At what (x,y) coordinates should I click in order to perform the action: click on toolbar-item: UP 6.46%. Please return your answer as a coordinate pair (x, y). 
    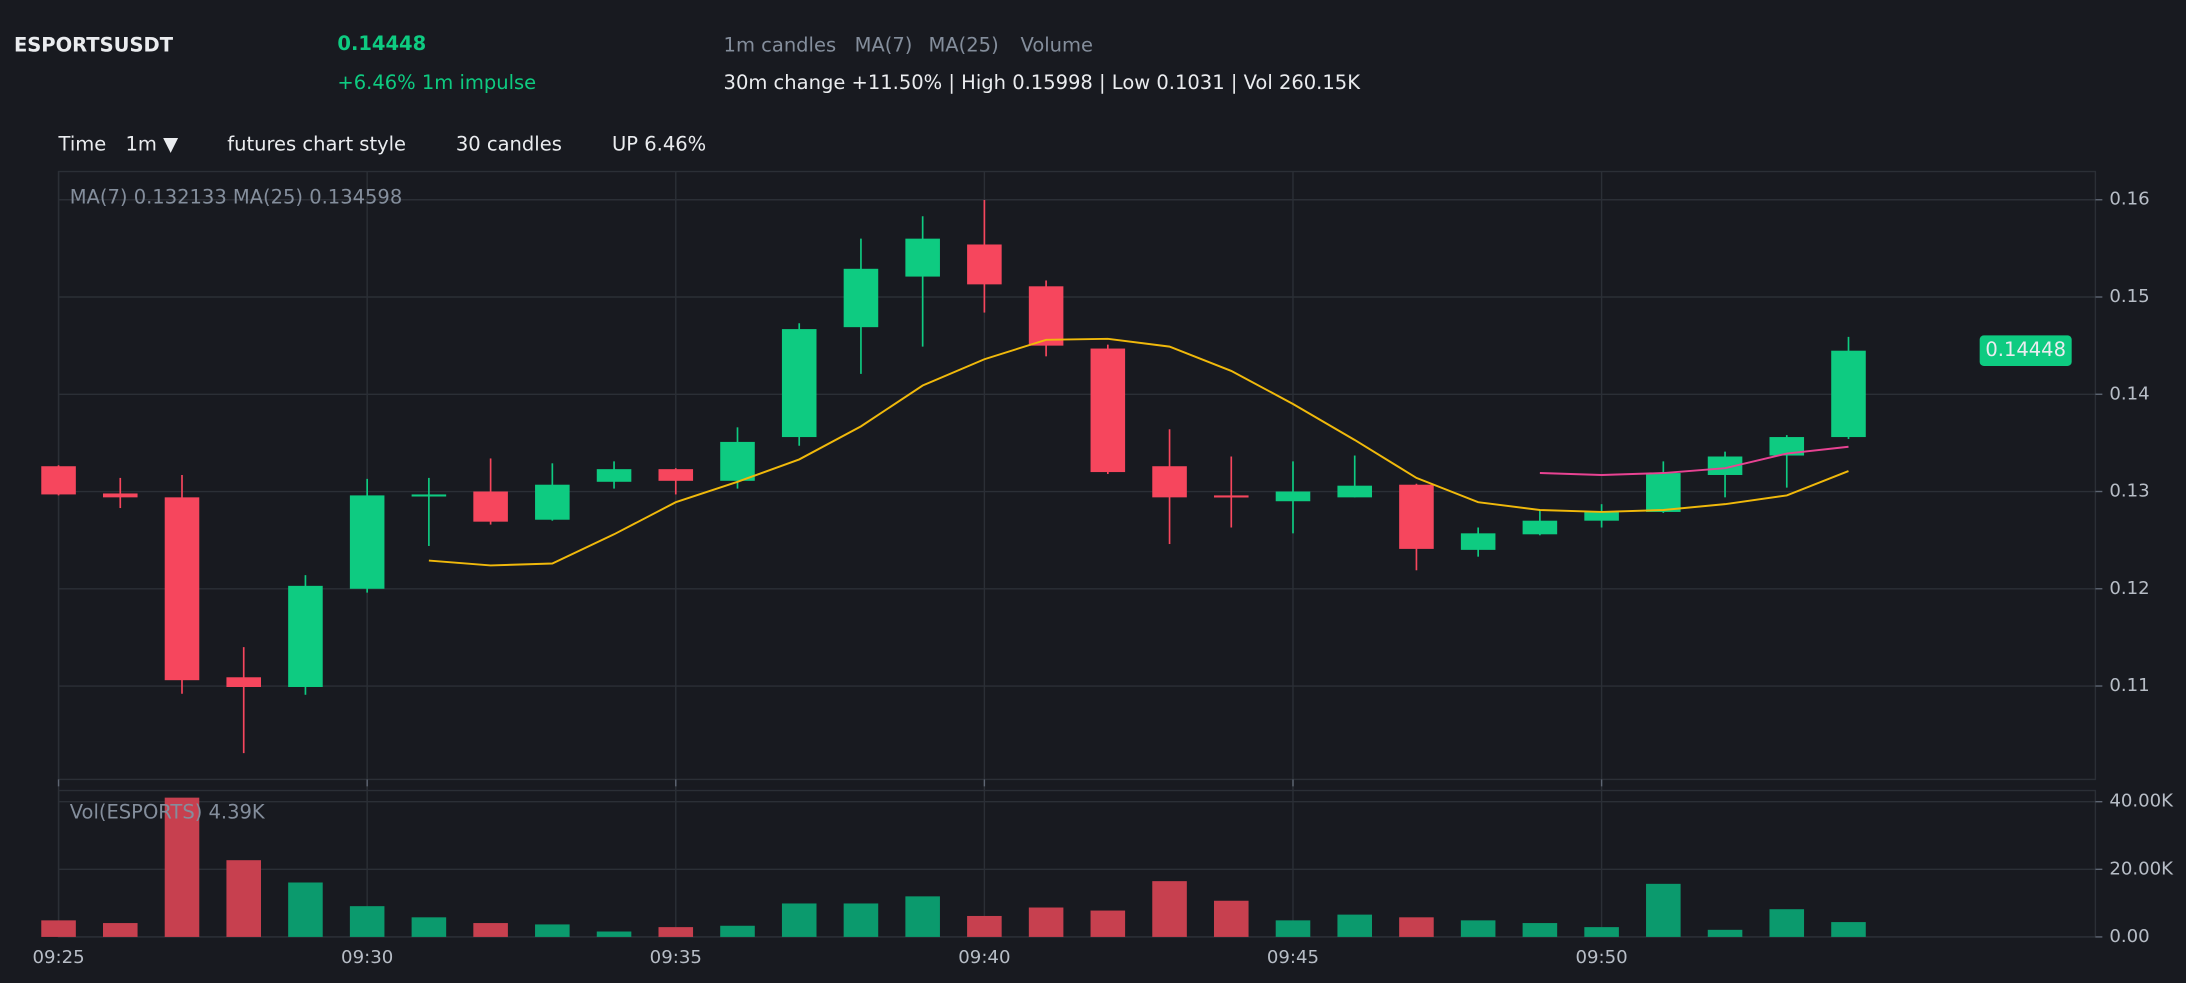
    Looking at the image, I should click on (659, 144).